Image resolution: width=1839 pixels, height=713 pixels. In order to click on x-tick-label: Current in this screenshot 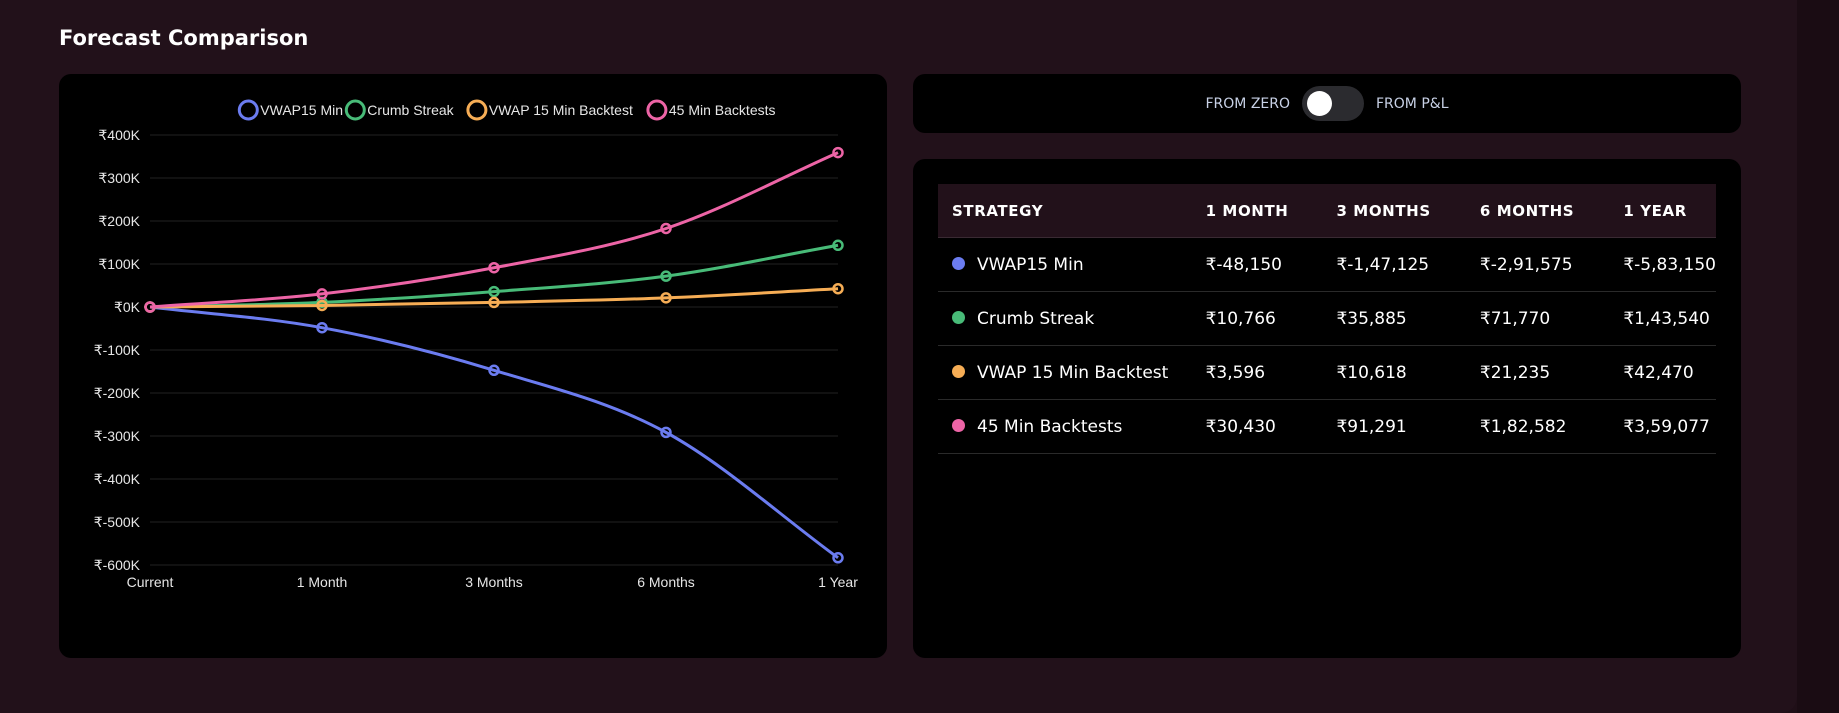, I will do `click(150, 582)`.